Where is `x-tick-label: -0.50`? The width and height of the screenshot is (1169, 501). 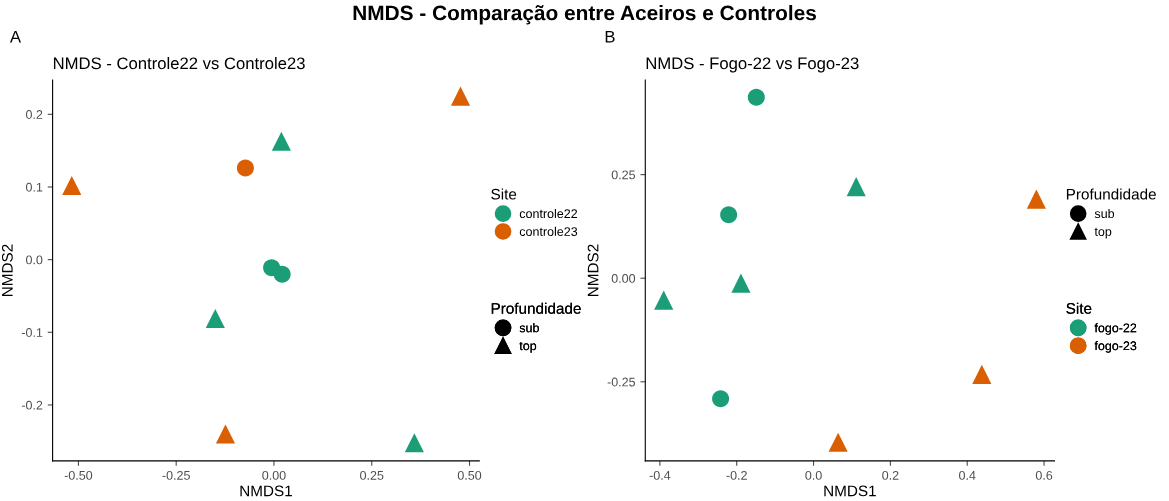 x-tick-label: -0.50 is located at coordinates (78, 475).